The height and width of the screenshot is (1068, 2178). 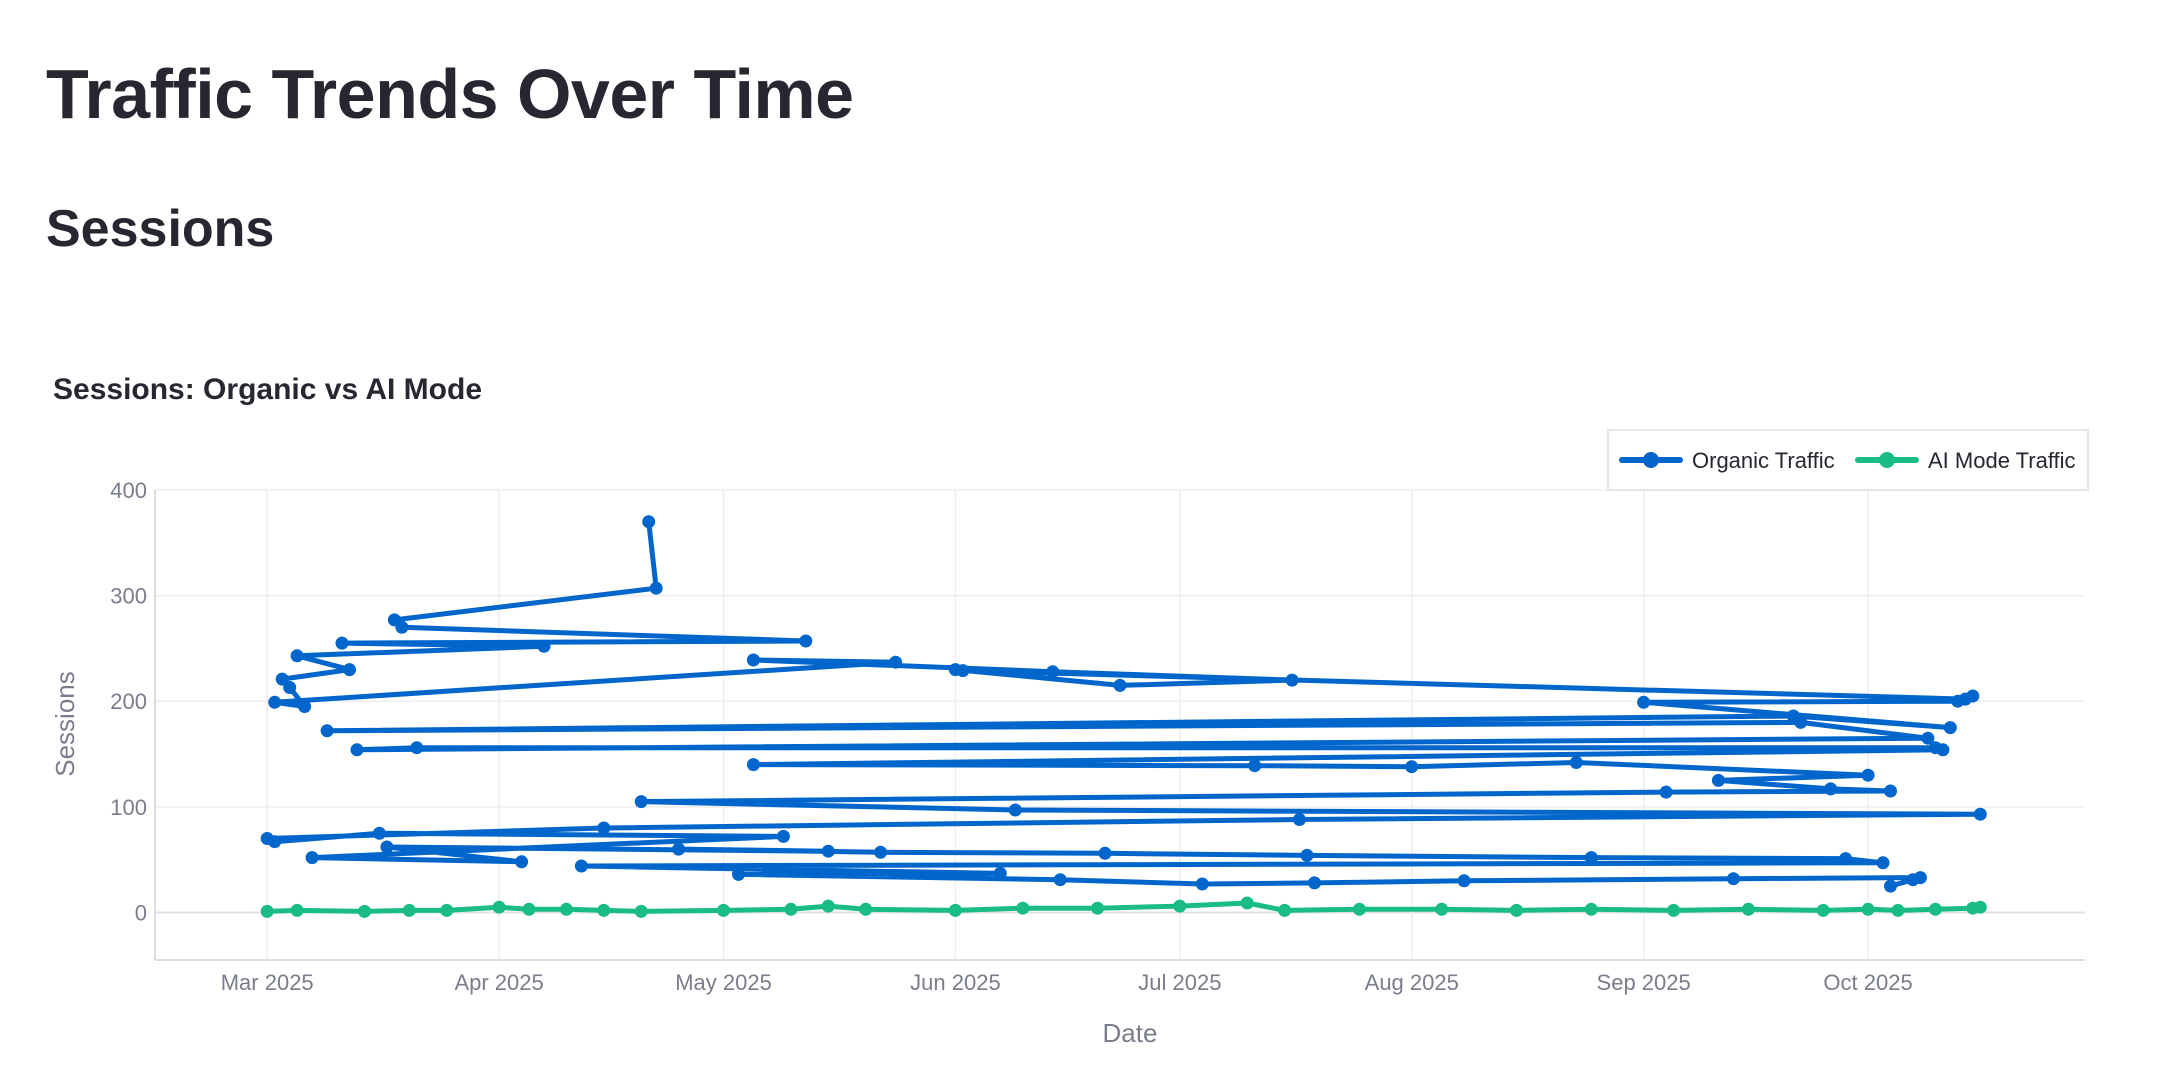 What do you see at coordinates (1848, 460) in the screenshot?
I see `legend: Organic Traffic AI Mode Traffic` at bounding box center [1848, 460].